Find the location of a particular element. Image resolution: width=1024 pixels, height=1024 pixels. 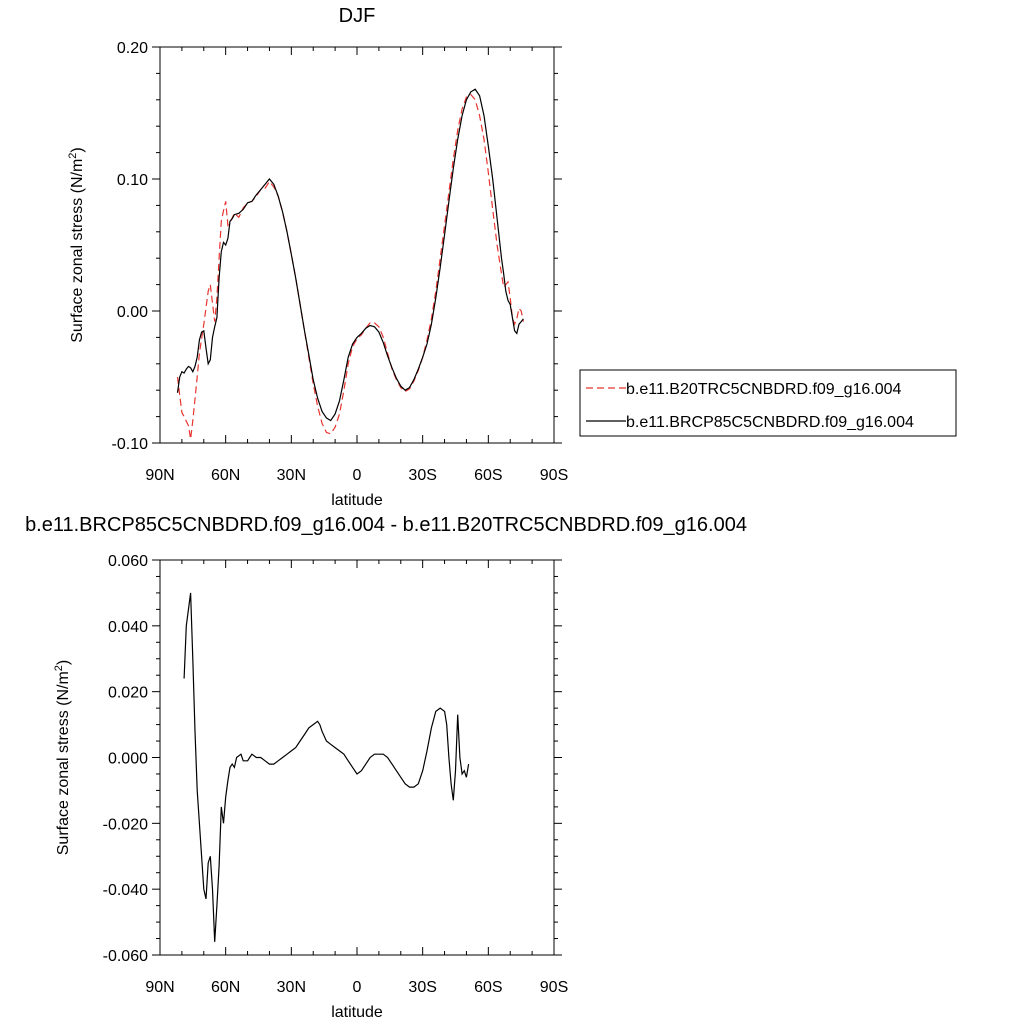

panel1-ytick-label: 0.00 is located at coordinates (132, 312).